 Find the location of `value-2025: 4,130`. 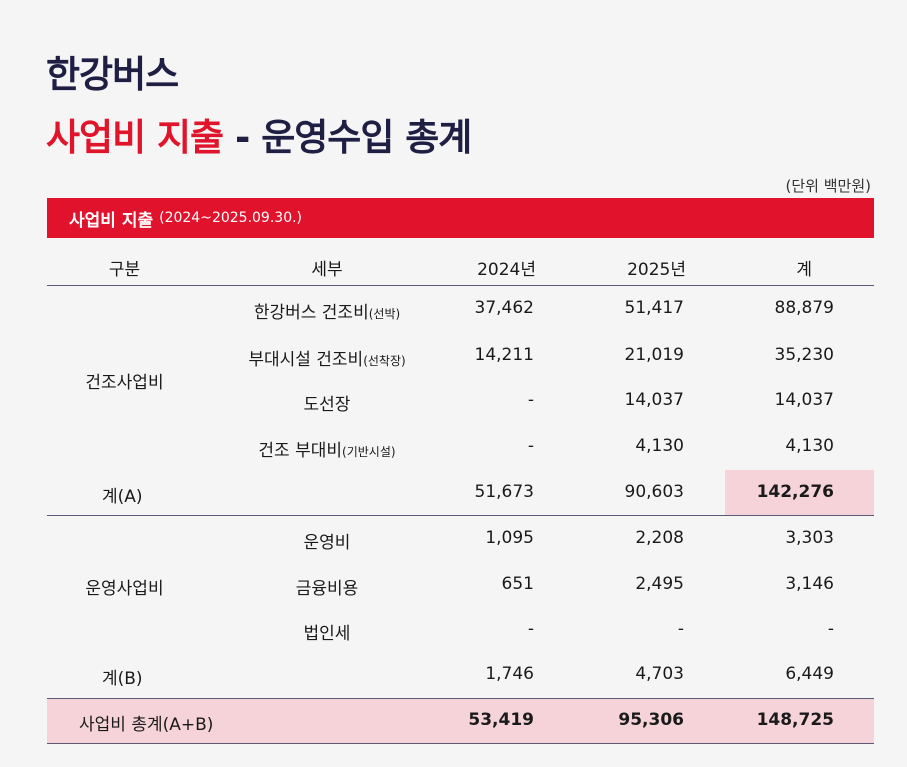

value-2025: 4,130 is located at coordinates (659, 446).